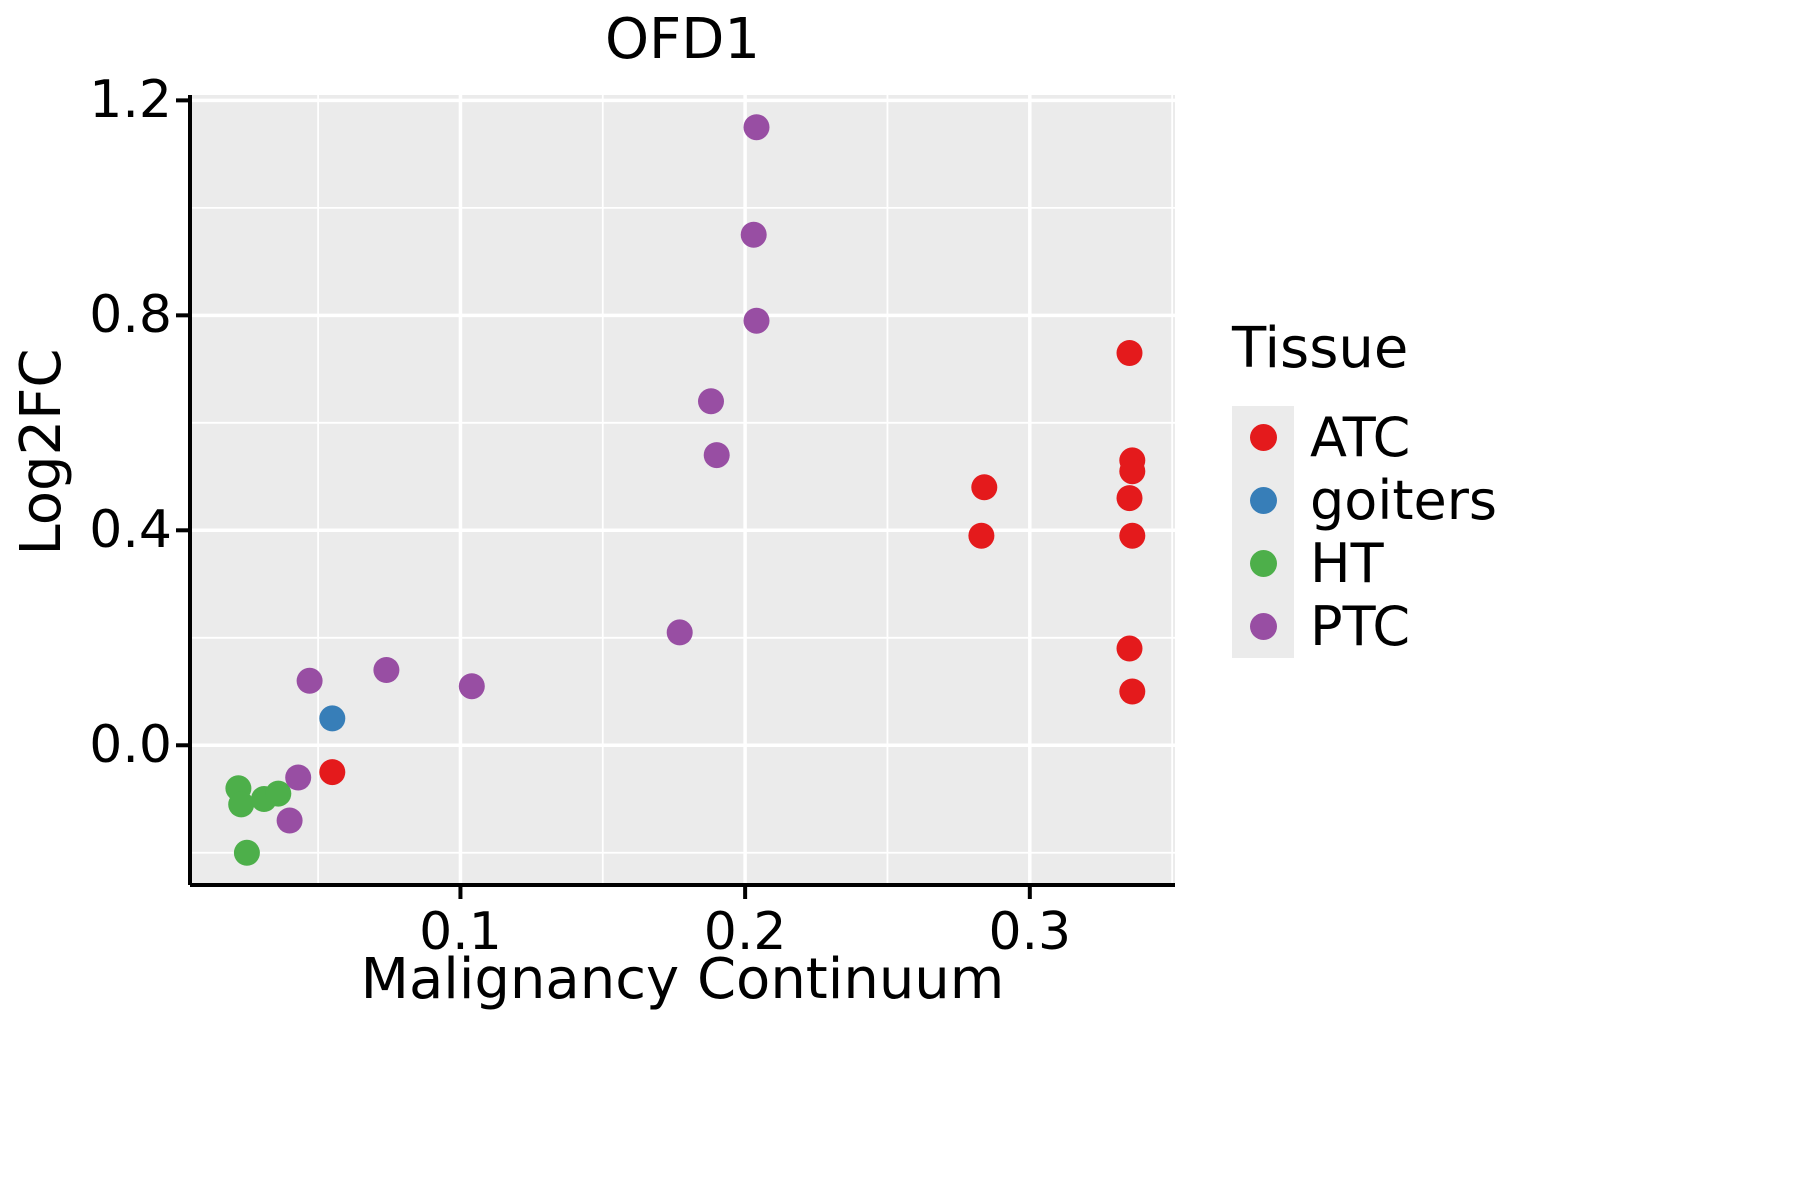 This screenshot has height=1200, width=1800. I want to click on point-goiters, so click(332, 718).